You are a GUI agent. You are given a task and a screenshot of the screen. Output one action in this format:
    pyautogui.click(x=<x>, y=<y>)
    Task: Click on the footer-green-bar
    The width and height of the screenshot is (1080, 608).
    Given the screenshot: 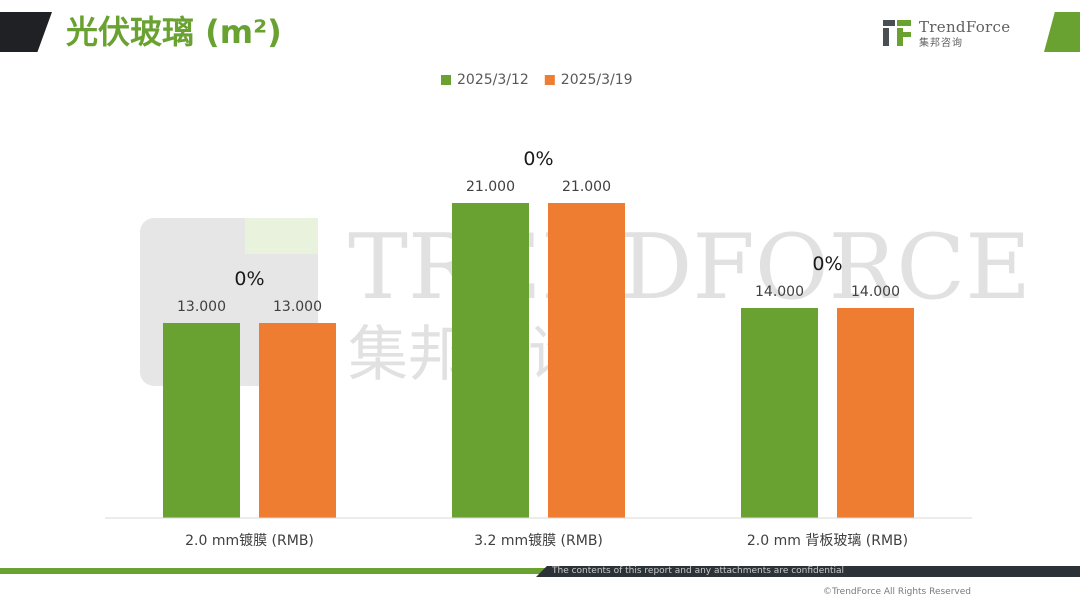 What is the action you would take?
    pyautogui.click(x=540, y=571)
    